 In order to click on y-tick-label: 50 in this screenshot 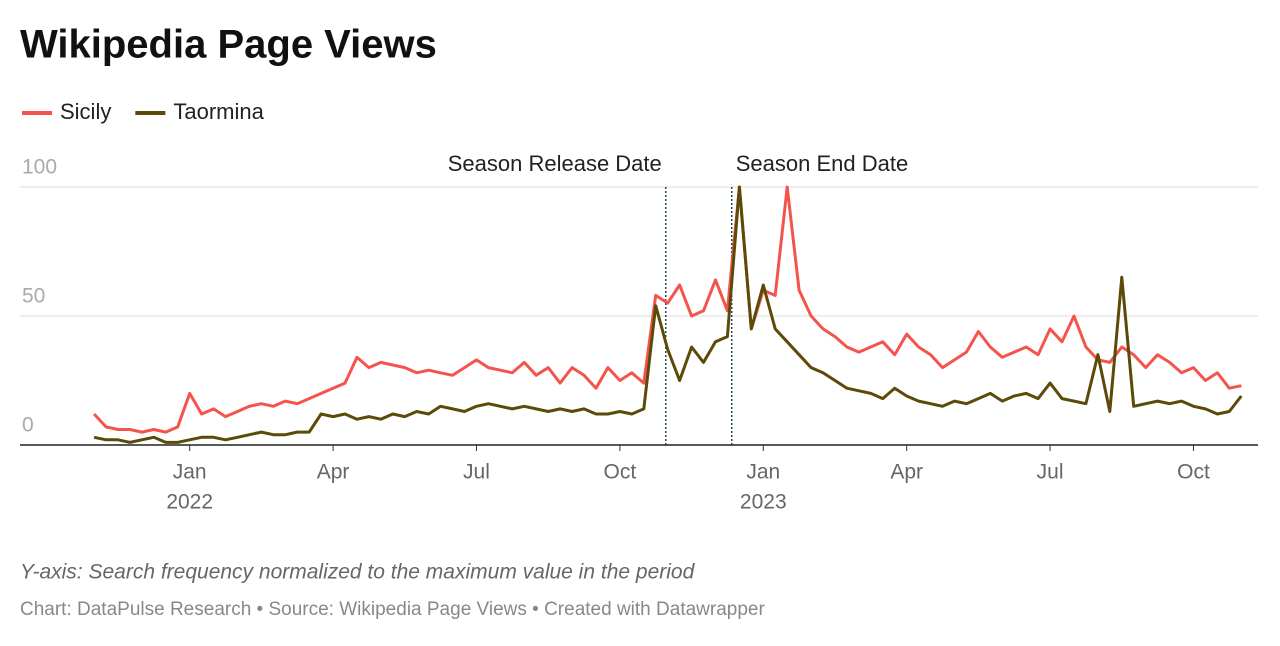, I will do `click(33, 296)`.